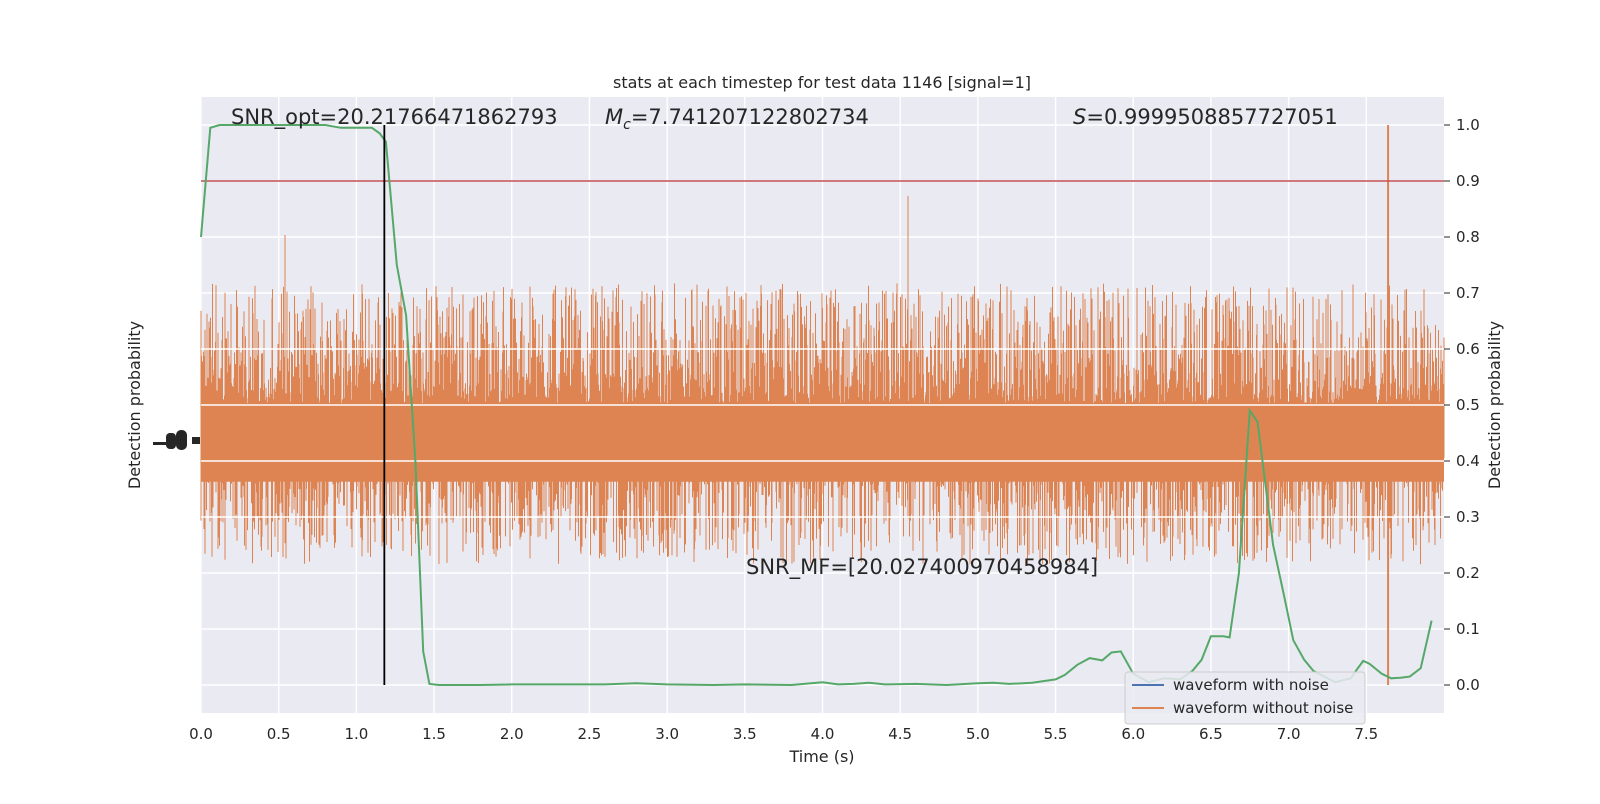 The image size is (1600, 804). What do you see at coordinates (134, 405) in the screenshot?
I see `y-axis-label-left: Detection probability` at bounding box center [134, 405].